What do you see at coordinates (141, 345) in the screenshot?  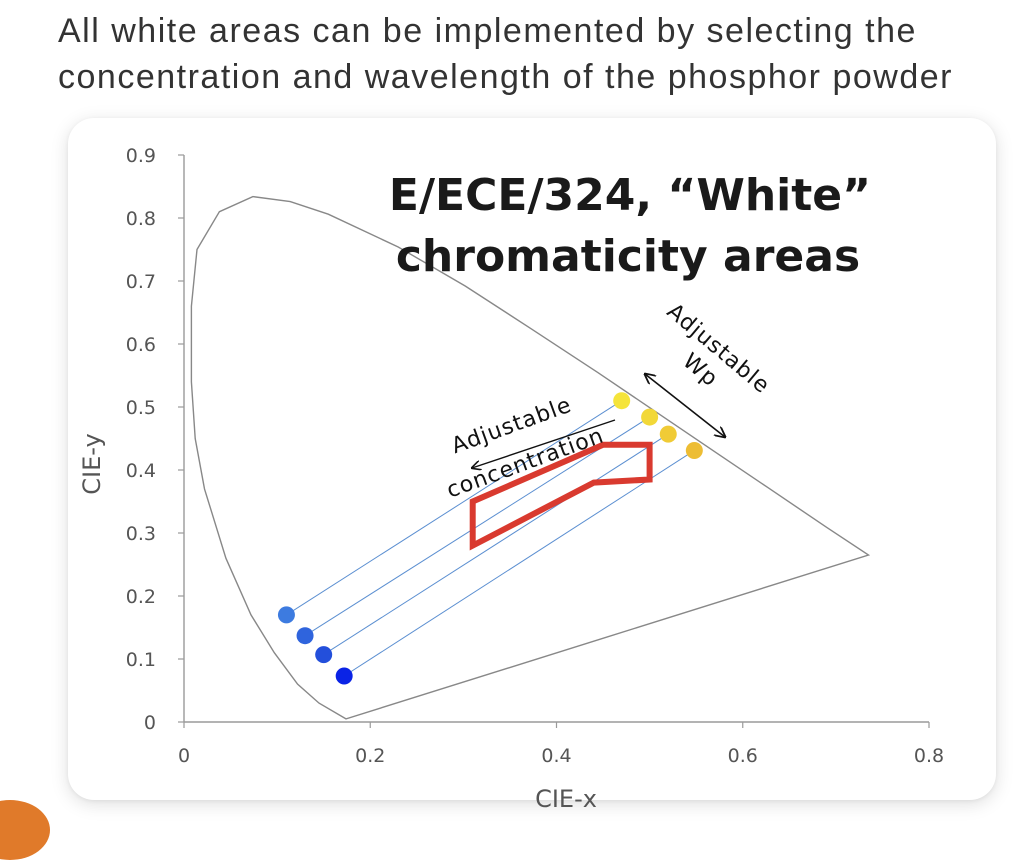 I see `y-tick-label: 0.6` at bounding box center [141, 345].